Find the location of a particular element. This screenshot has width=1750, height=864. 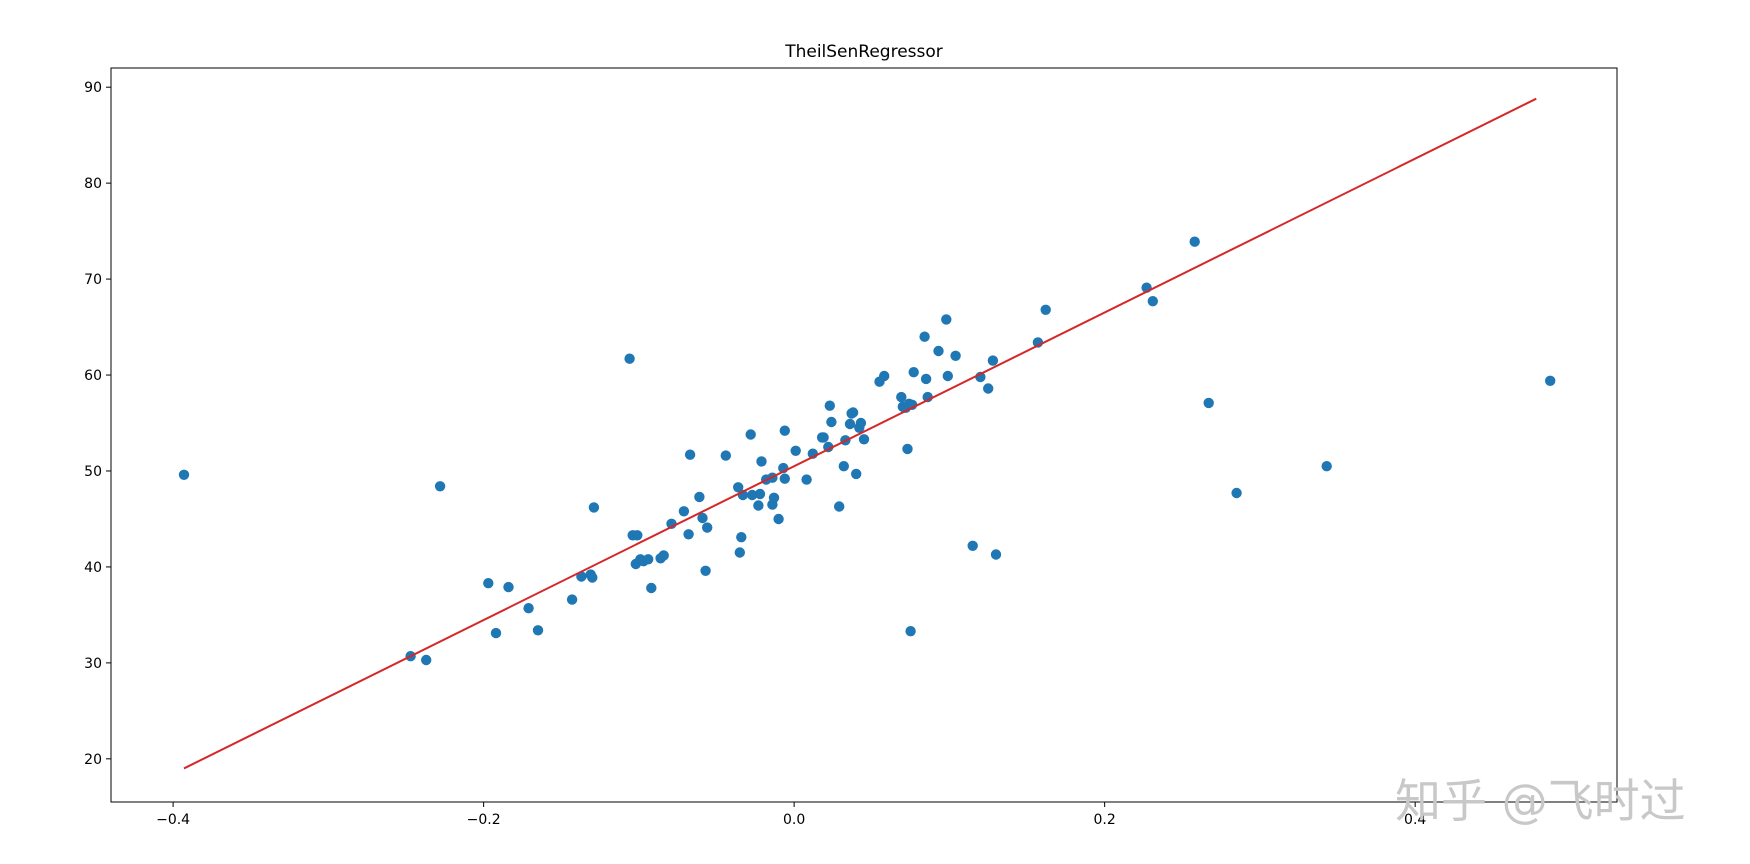

x-tick-label: 0.4 is located at coordinates (1415, 820).